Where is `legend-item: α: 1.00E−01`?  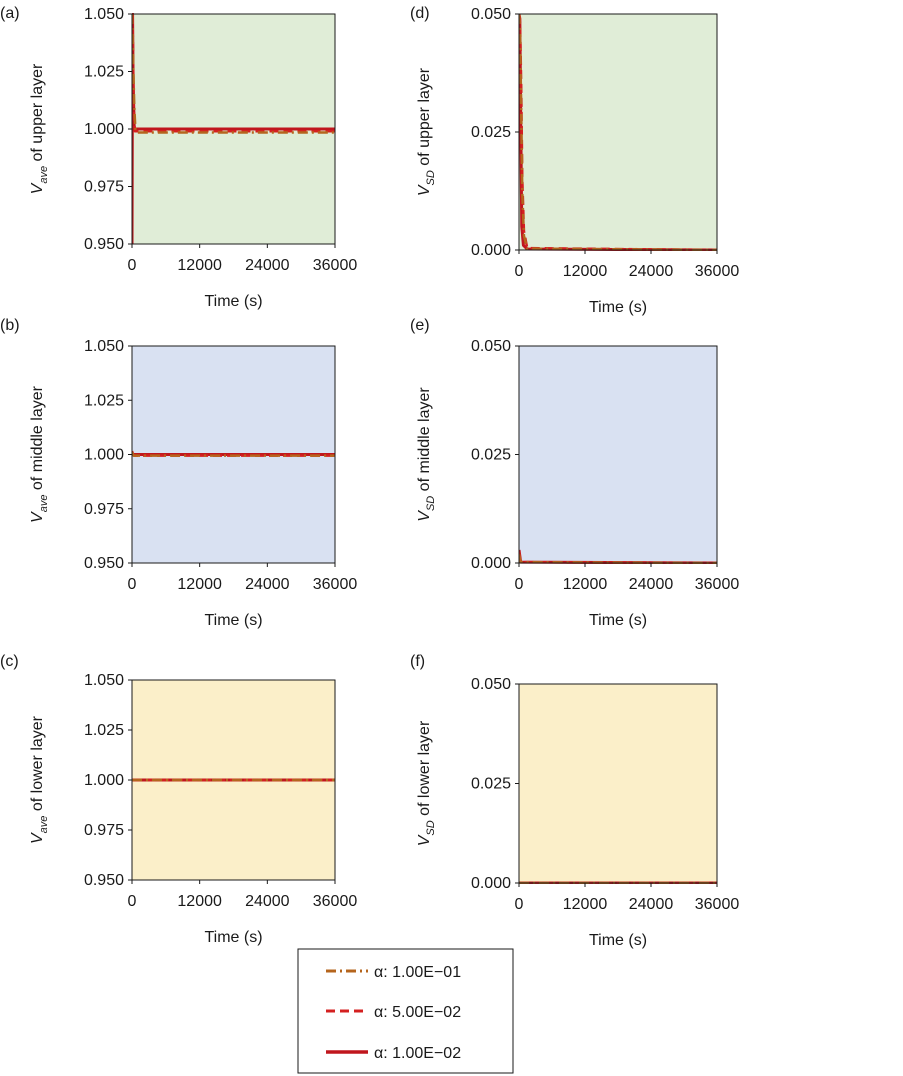 legend-item: α: 1.00E−01 is located at coordinates (393, 972).